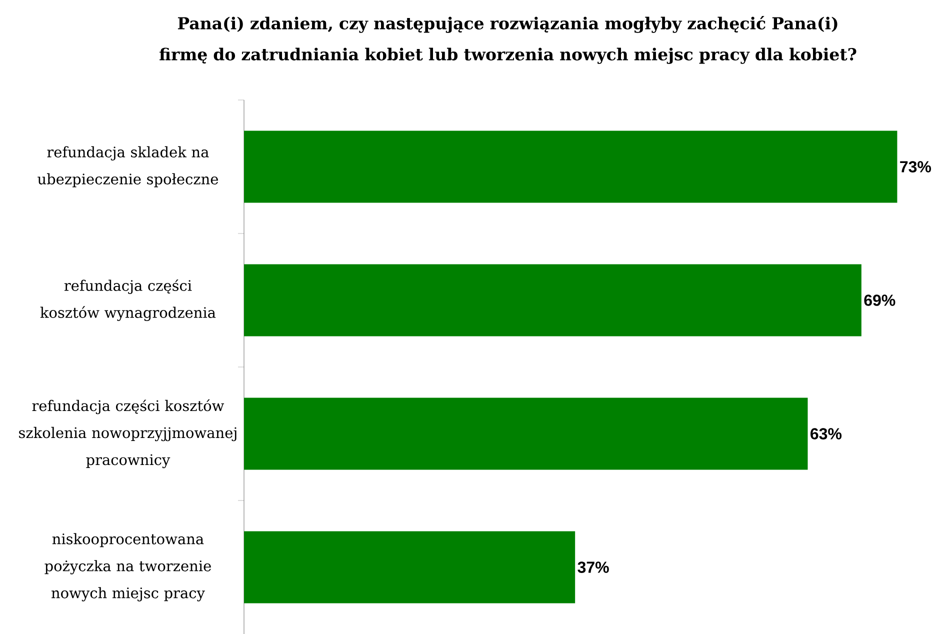 The width and height of the screenshot is (939, 634). Describe the element at coordinates (508, 40) in the screenshot. I see `chart-title: Pana(i) zdaniem, czy następujące rozwiązania mogłyby zachęcić Pana(i) firmę do zatrudniania kobiet lub tworzenia nowych miejsc pracy dla kobiet?` at that location.